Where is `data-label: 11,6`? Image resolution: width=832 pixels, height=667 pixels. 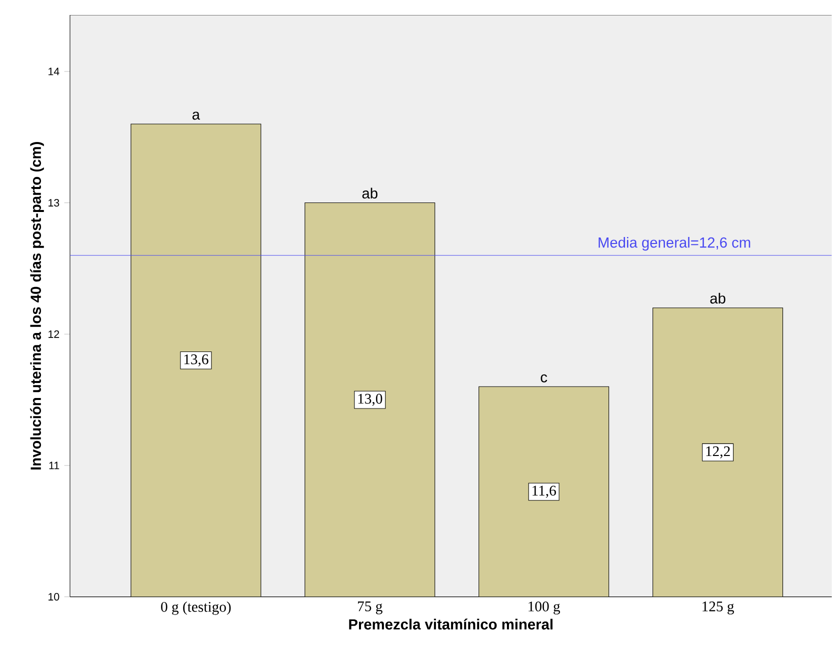 data-label: 11,6 is located at coordinates (544, 492).